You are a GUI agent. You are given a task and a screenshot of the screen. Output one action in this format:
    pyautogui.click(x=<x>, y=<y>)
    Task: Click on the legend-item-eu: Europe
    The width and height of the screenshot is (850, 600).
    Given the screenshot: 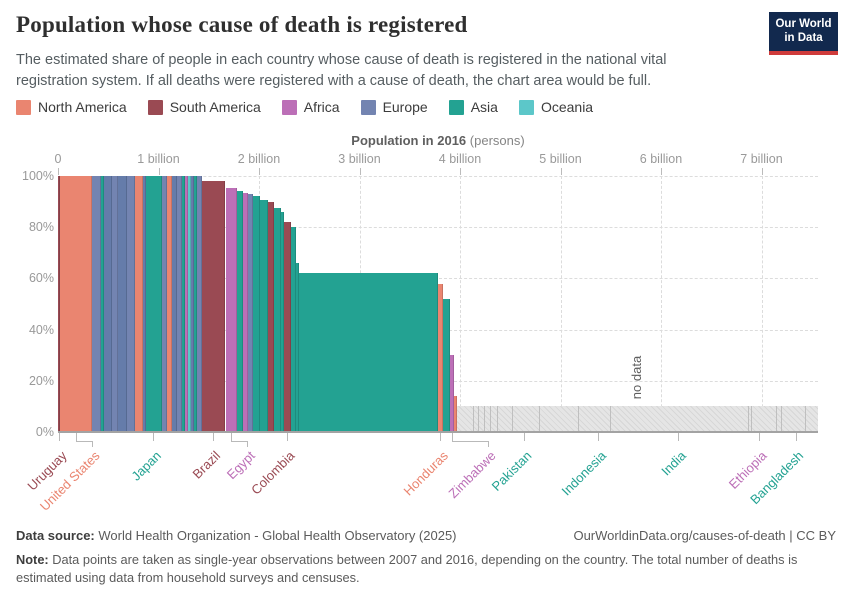 What is the action you would take?
    pyautogui.click(x=394, y=107)
    